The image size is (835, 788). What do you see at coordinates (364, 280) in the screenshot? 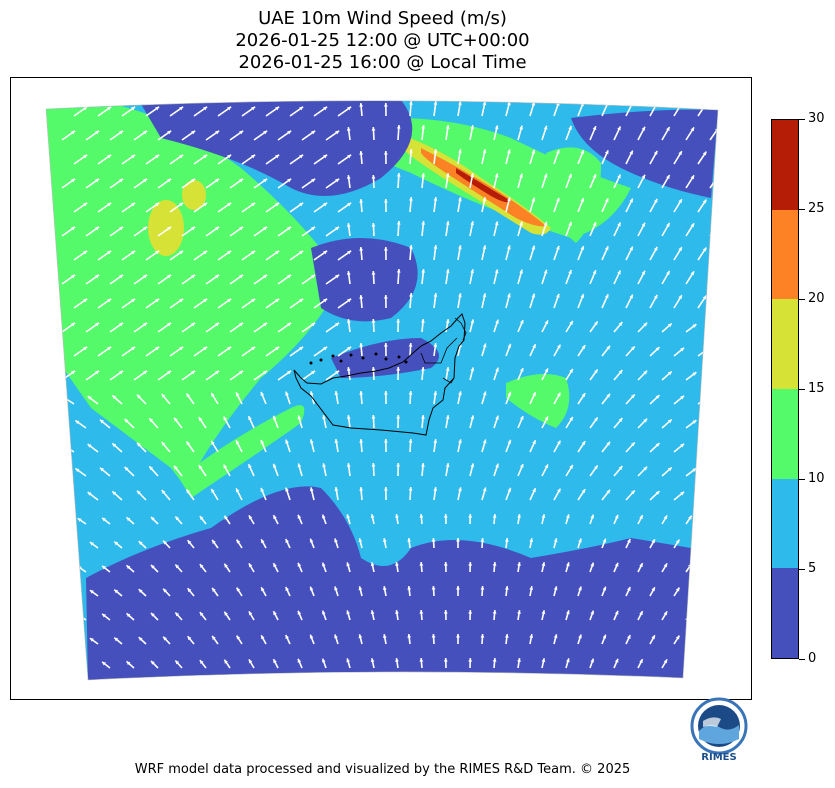
I see `field-0-5-gulf` at bounding box center [364, 280].